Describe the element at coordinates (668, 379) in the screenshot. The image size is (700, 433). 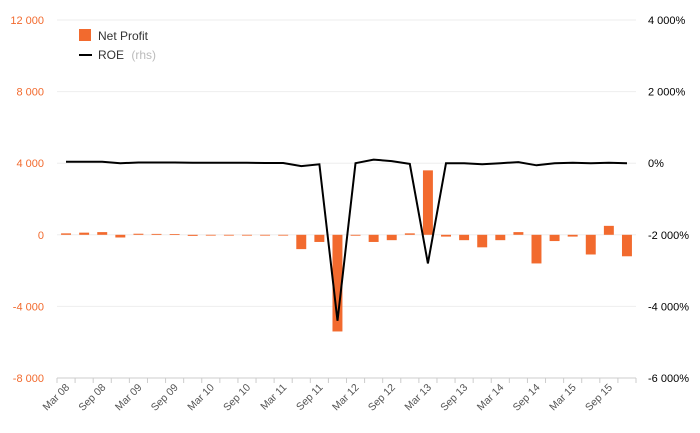
I see `right-tick-label: -6 000%` at that location.